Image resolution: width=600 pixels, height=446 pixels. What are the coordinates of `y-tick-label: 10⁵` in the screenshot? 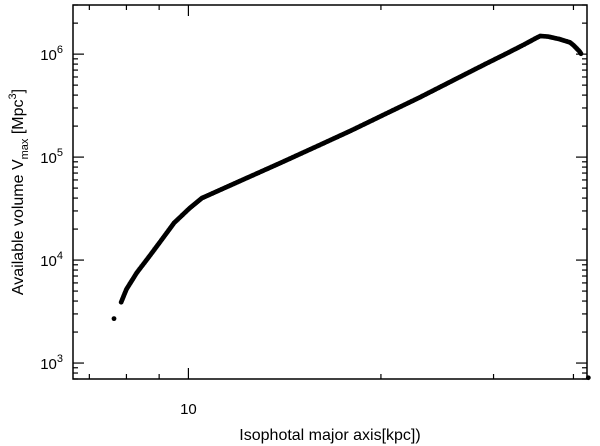 It's located at (51, 157).